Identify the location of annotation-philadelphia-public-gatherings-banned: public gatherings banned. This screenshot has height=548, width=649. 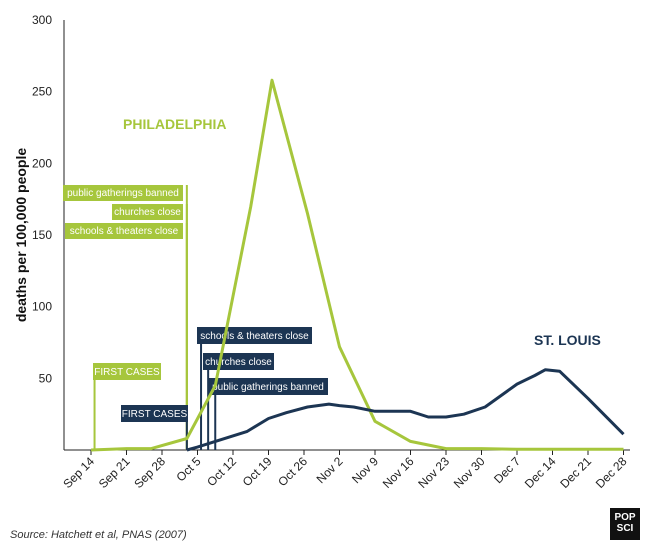
(123, 193).